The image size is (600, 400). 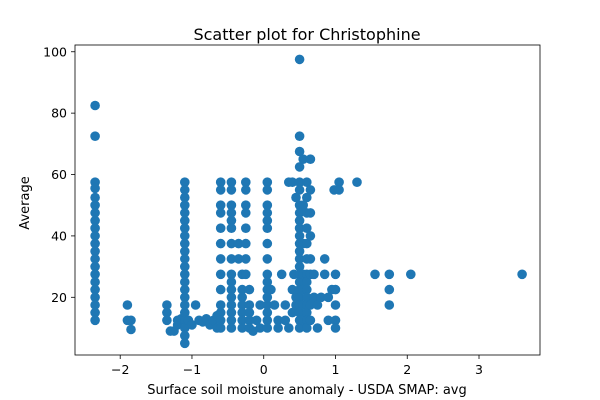 What do you see at coordinates (55, 51) in the screenshot?
I see `y-tick-label: 100` at bounding box center [55, 51].